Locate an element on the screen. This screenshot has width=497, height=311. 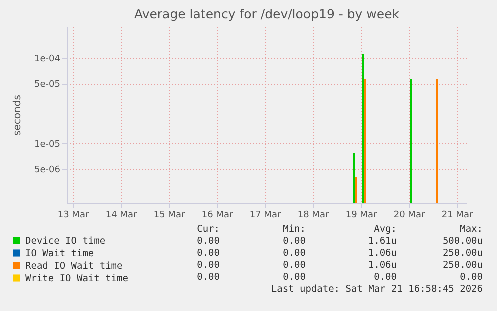
x-tick-label: 18 Mar is located at coordinates (314, 215).